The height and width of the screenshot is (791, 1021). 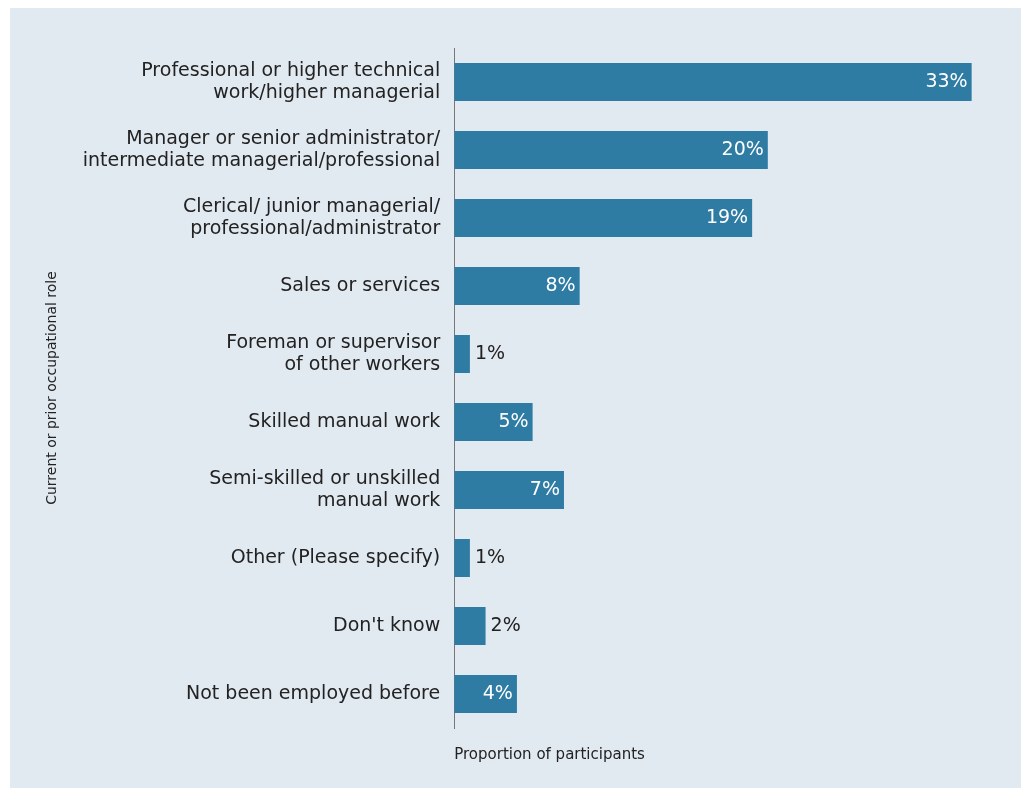 I want to click on y-tick-label: Professional or higher technical work/higher managerial, so click(x=291, y=80).